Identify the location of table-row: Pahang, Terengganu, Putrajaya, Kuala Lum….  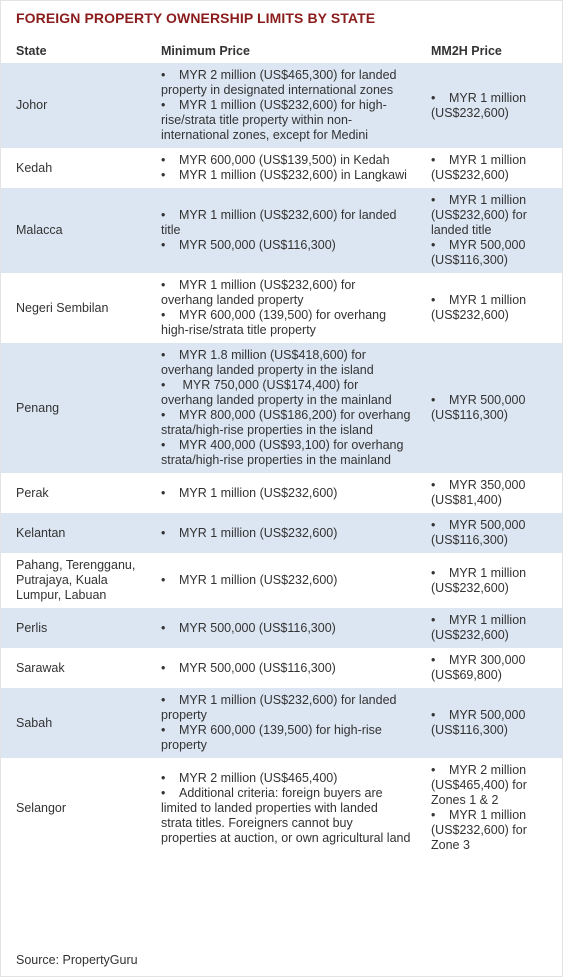
(281, 580).